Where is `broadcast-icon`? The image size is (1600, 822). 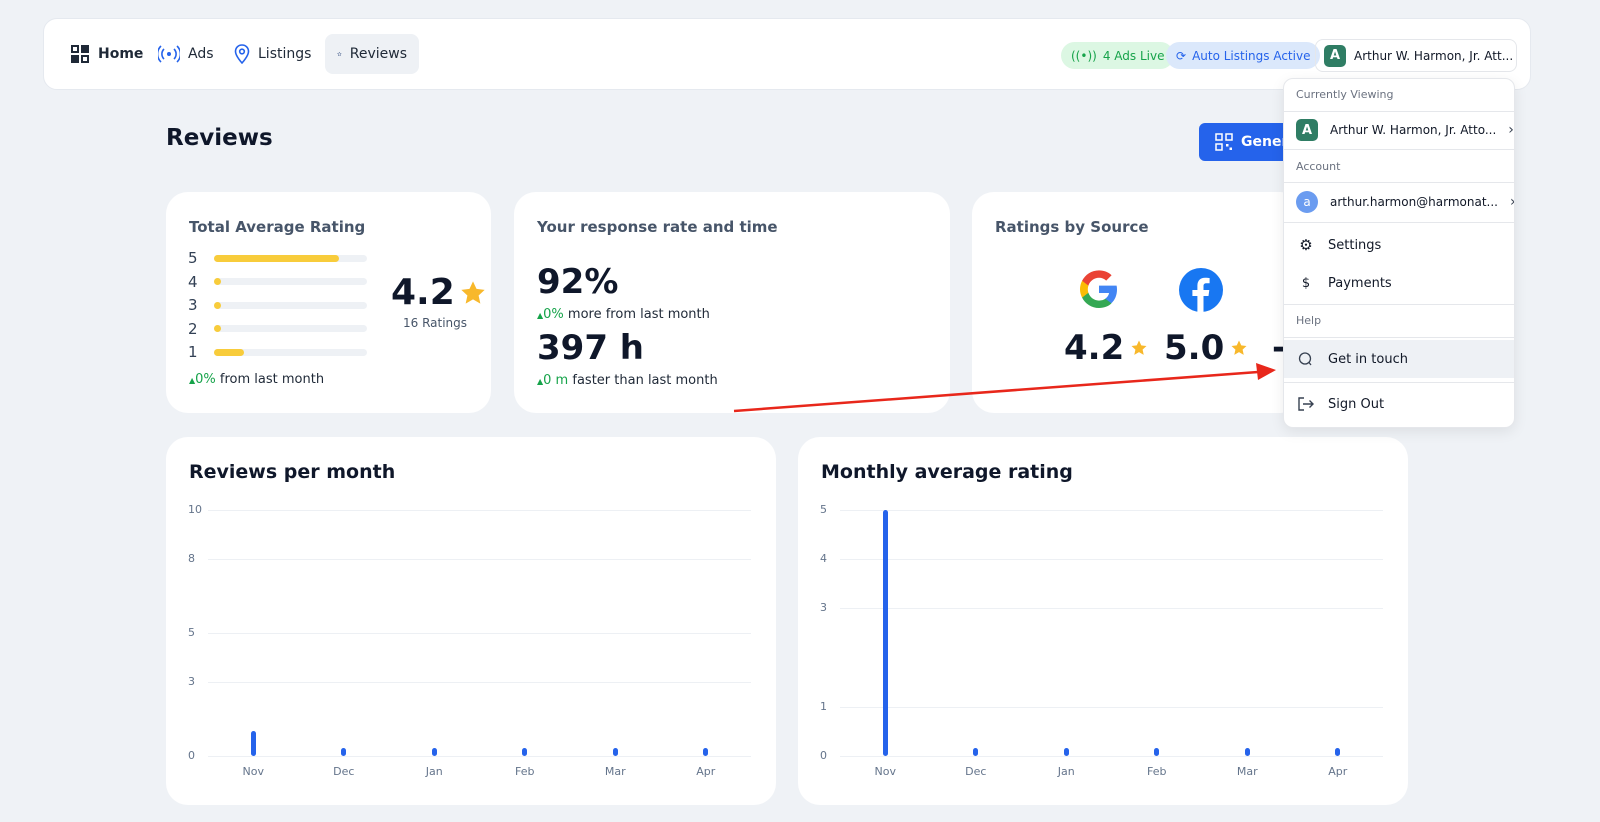
broadcast-icon is located at coordinates (169, 54).